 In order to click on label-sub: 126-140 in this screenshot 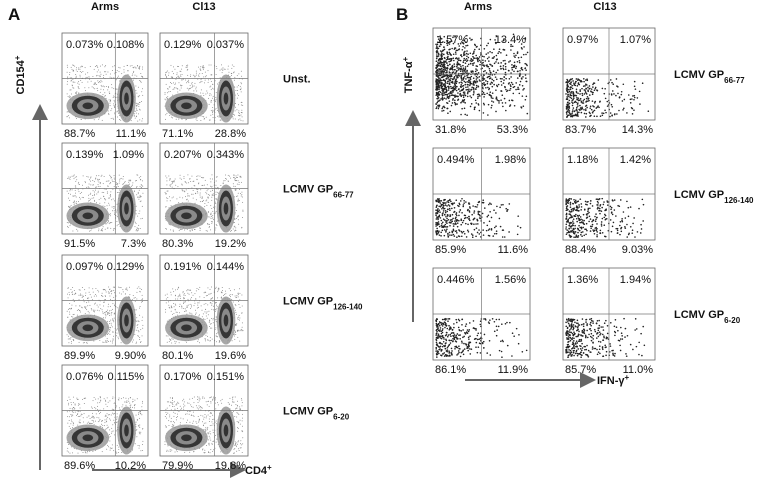, I will do `click(348, 306)`.